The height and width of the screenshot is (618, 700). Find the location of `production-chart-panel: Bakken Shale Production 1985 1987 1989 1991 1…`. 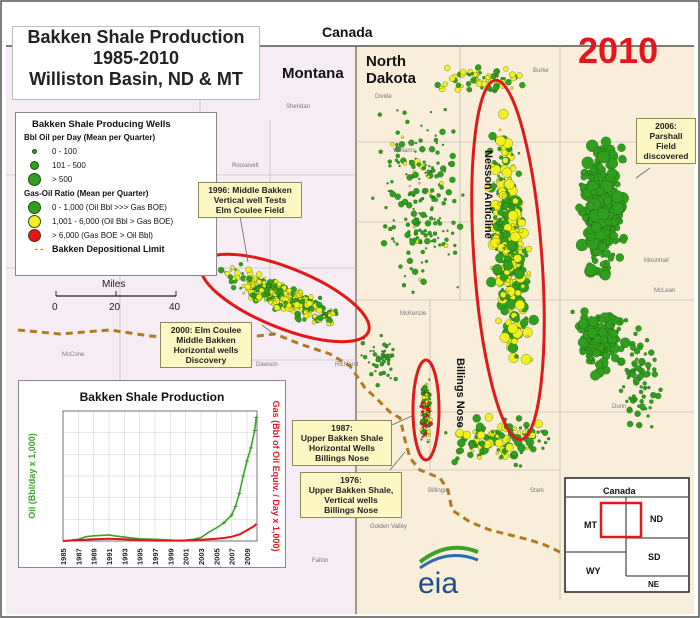

production-chart-panel: Bakken Shale Production 1985 1987 1989 1991 1… is located at coordinates (152, 474).